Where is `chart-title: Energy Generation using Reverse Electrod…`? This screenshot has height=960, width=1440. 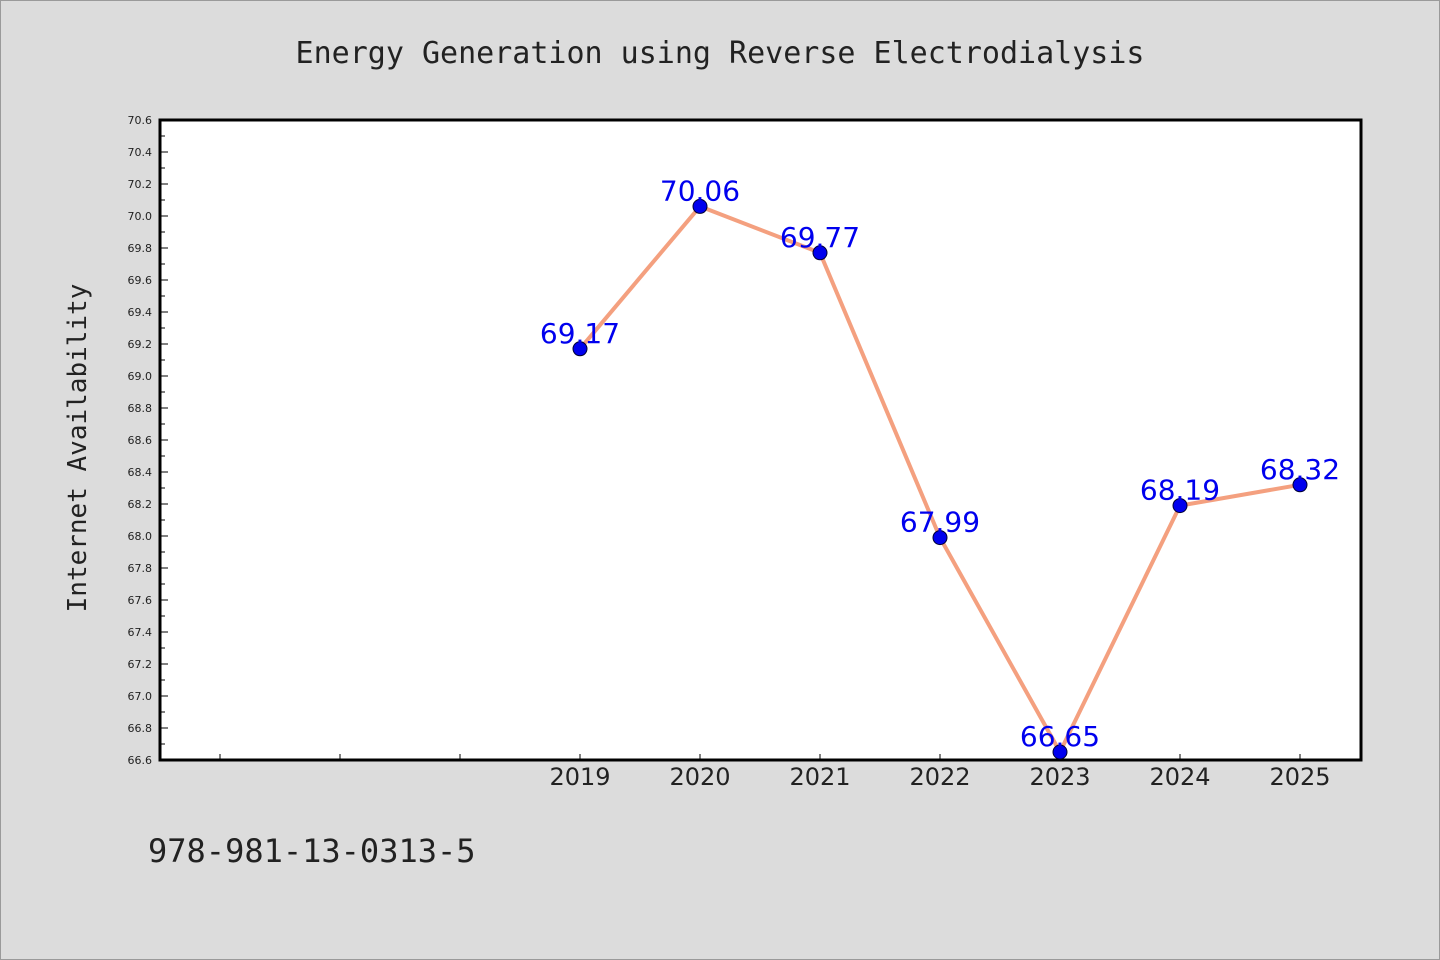 chart-title: Energy Generation using Reverse Electrod… is located at coordinates (720, 53).